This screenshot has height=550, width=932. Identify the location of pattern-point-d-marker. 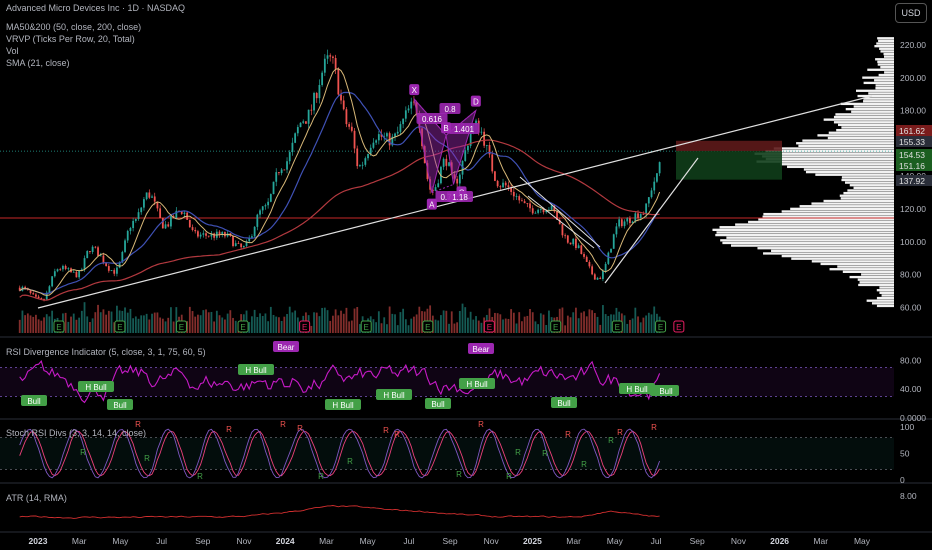
(475, 101).